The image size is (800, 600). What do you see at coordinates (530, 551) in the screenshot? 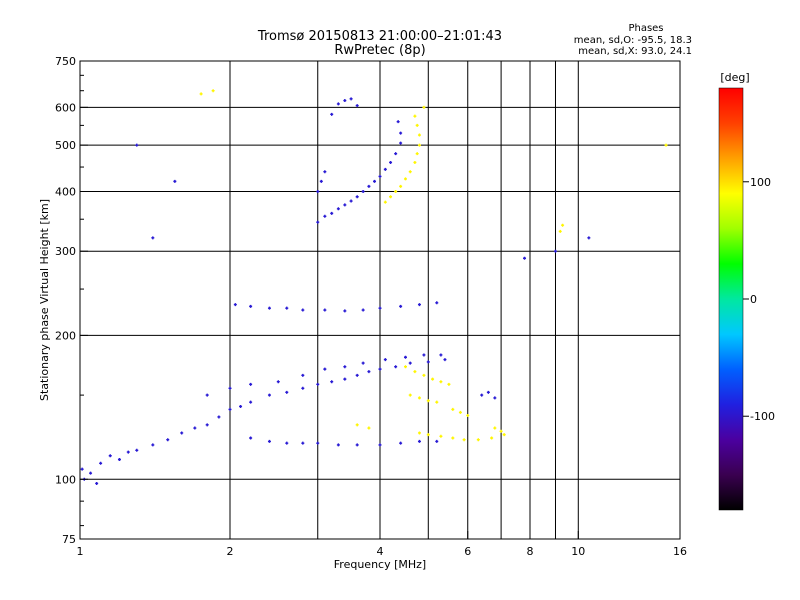
I see `x-tick-label: 8` at bounding box center [530, 551].